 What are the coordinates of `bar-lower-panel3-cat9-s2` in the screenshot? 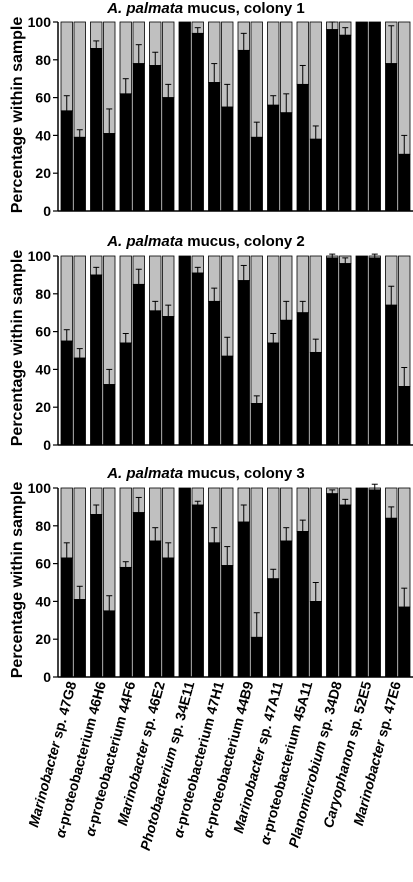 It's located at (315, 639).